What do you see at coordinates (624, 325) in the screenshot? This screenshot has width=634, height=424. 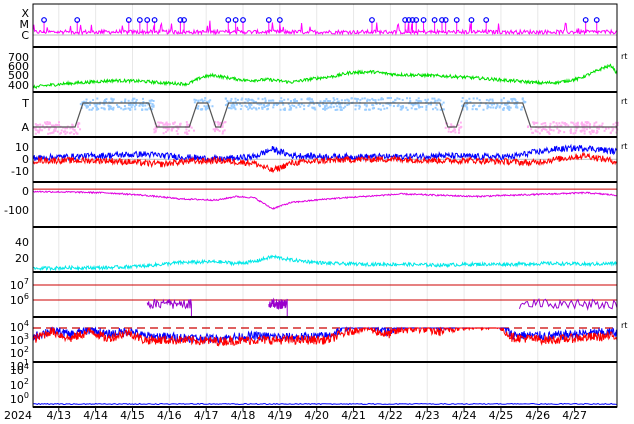 I see `right-label: rt` at bounding box center [624, 325].